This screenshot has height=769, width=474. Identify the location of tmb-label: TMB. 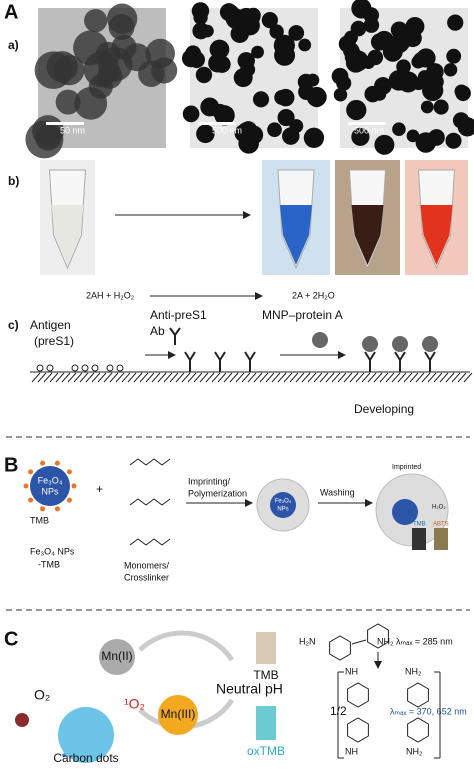
(265, 675).